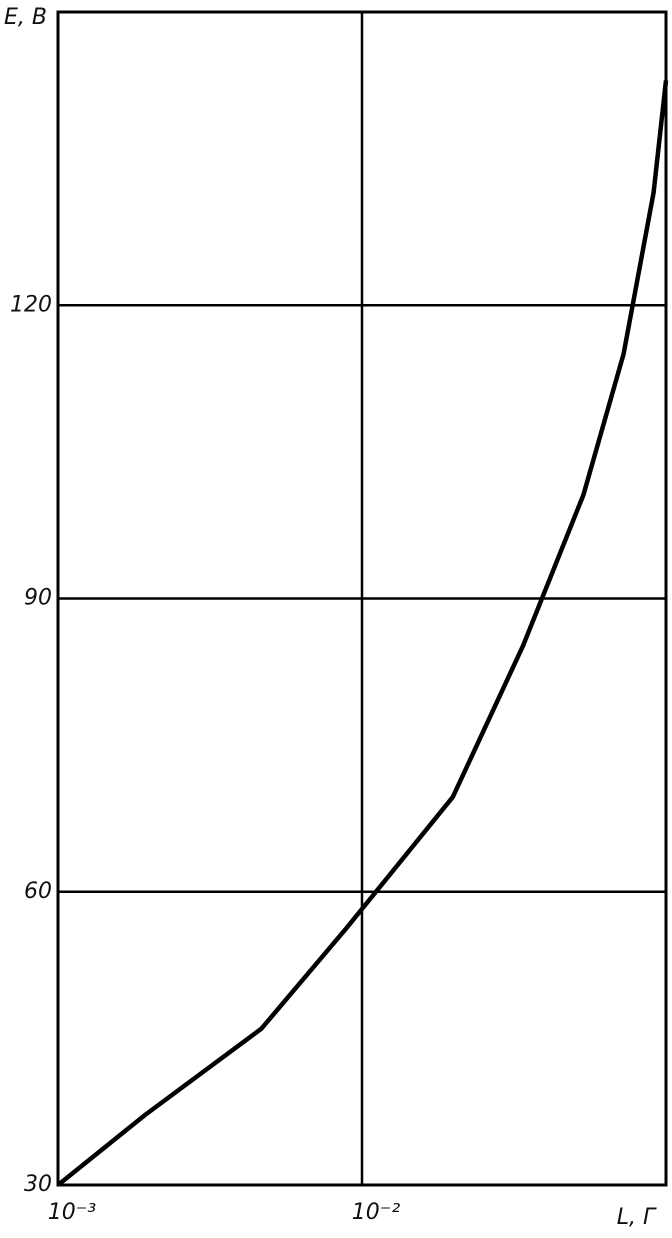 The height and width of the screenshot is (1238, 672). I want to click on y-axis-label: E, В, so click(25, 17).